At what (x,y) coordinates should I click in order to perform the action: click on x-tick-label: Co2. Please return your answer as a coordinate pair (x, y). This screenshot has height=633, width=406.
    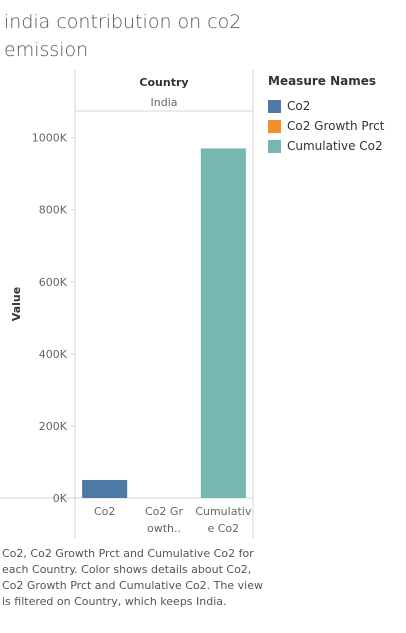
    Looking at the image, I should click on (104, 511).